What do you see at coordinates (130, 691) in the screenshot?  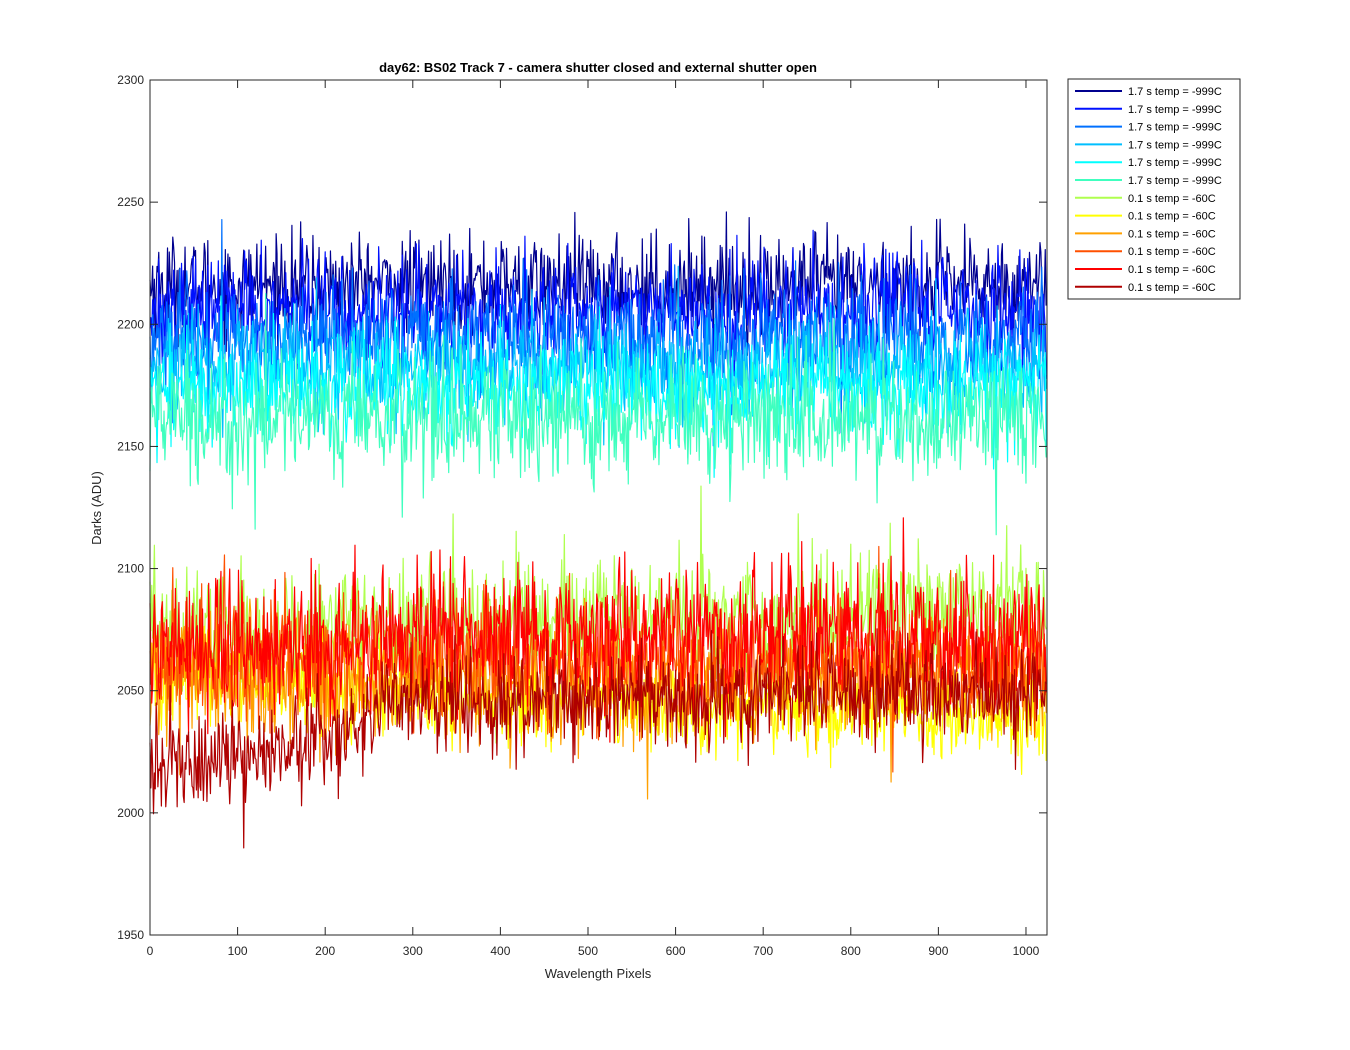 I see `y-tick-label: 2050` at bounding box center [130, 691].